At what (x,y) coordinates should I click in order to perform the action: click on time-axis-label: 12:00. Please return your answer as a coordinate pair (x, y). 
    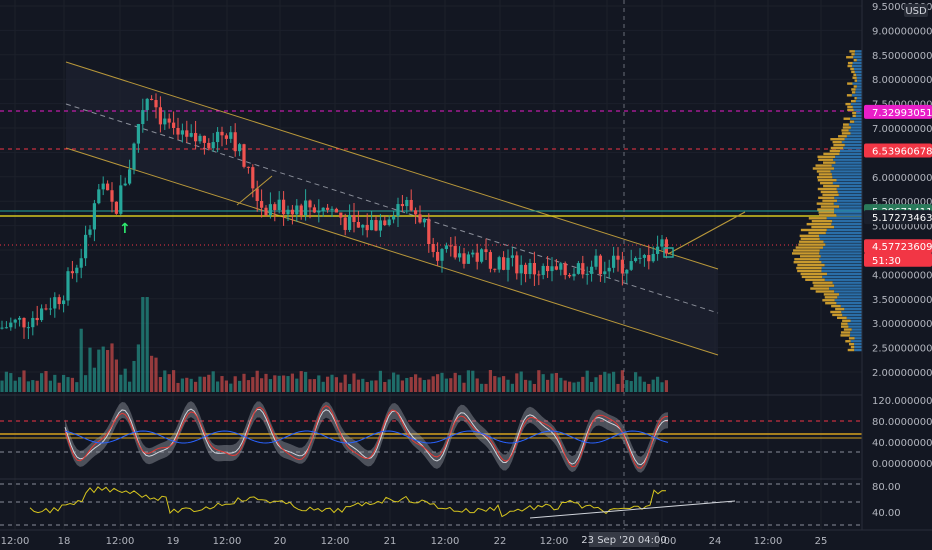
    Looking at the image, I should click on (768, 541).